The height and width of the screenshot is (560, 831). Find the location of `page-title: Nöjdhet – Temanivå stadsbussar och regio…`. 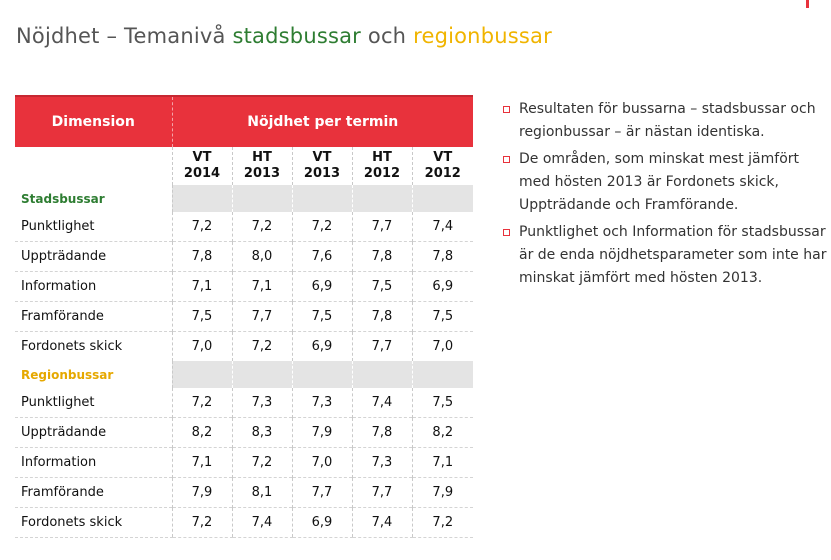

page-title: Nöjdhet – Temanivå stadsbussar och regio… is located at coordinates (284, 36).